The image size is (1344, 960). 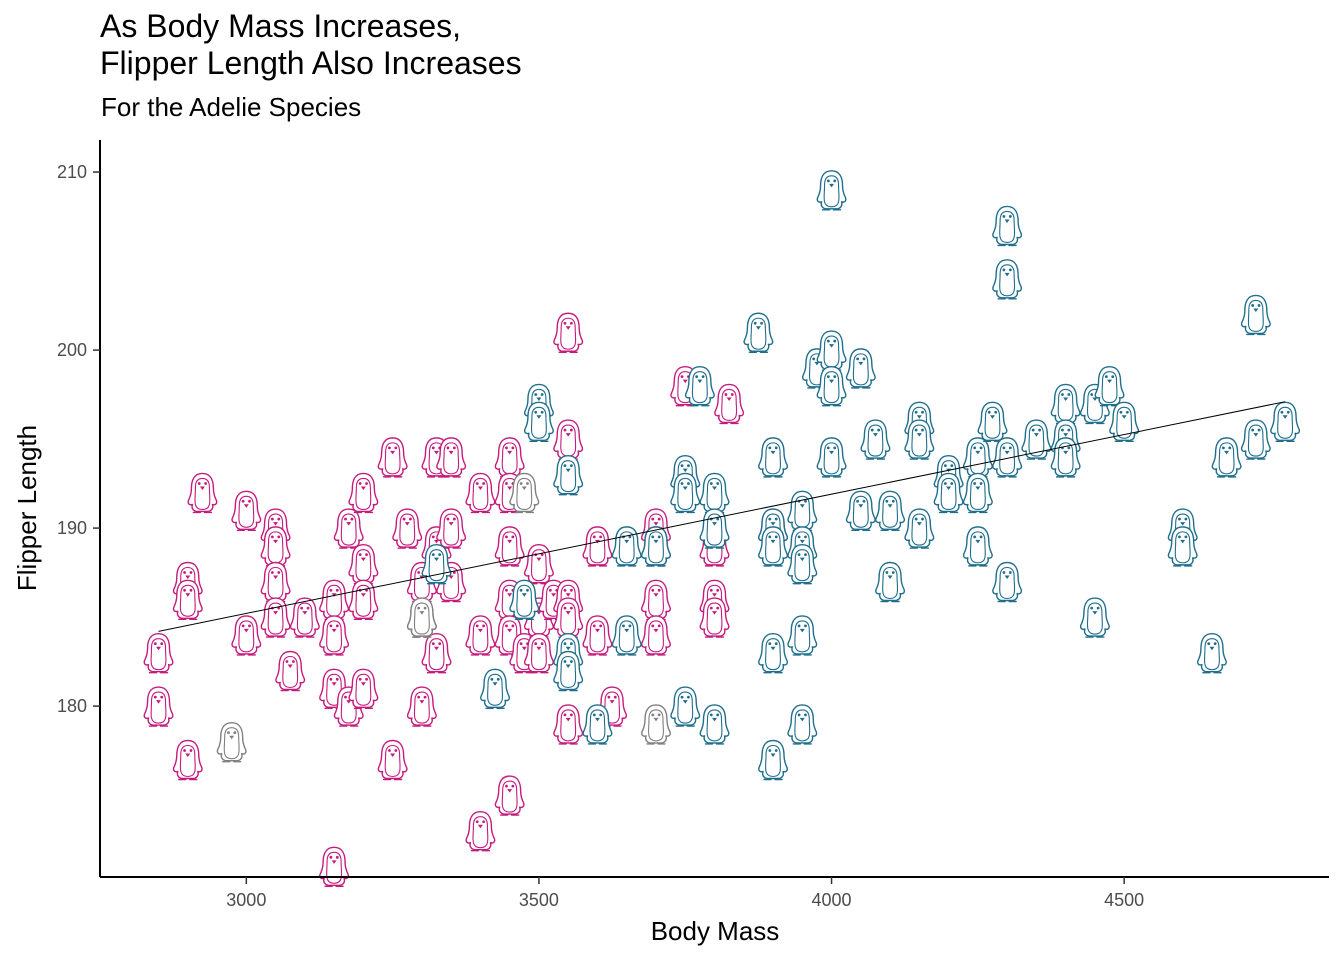 What do you see at coordinates (72, 350) in the screenshot?
I see `y-tick-label: 200` at bounding box center [72, 350].